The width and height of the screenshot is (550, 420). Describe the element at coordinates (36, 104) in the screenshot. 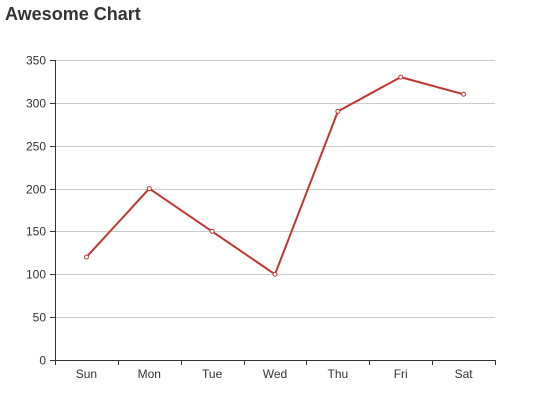

I see `y-tick-label-300: 300` at that location.